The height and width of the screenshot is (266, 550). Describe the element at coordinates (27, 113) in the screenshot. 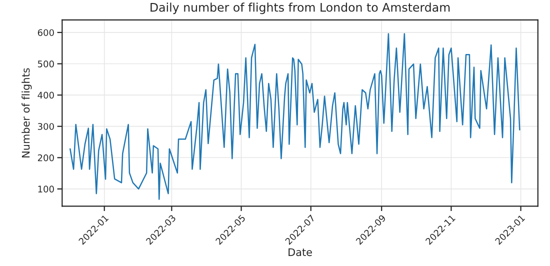

I see `y-axis-title: Number of flights` at that location.